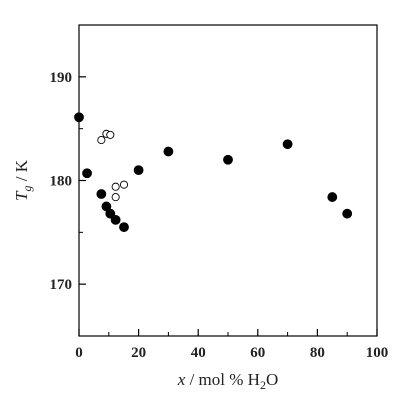 The height and width of the screenshot is (400, 400). I want to click on y-tick-label: 180, so click(61, 182).